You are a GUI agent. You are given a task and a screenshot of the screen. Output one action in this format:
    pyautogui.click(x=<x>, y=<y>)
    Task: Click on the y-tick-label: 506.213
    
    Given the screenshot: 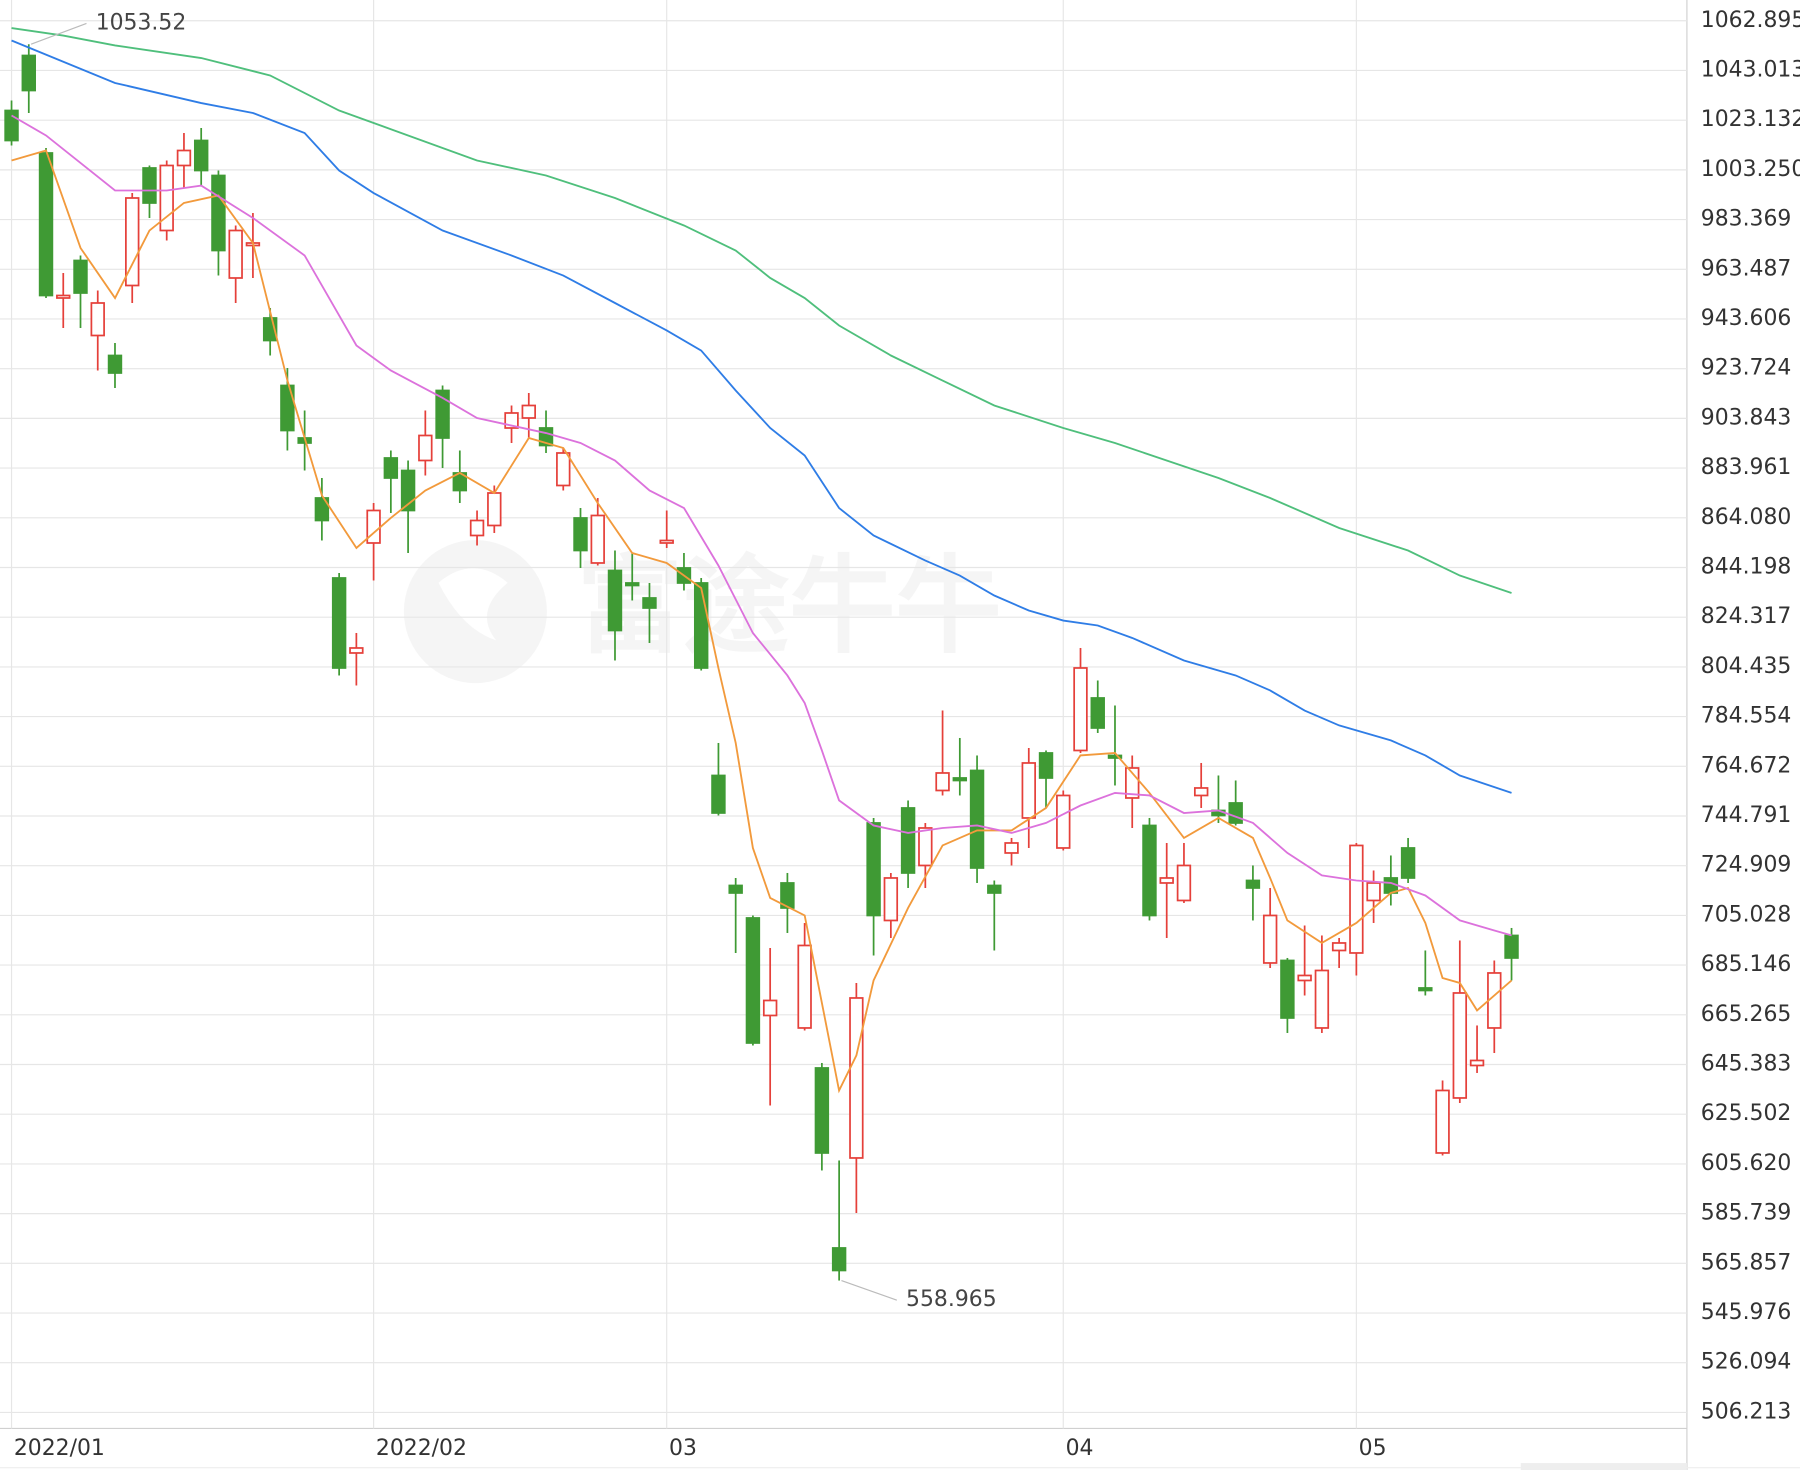 What is the action you would take?
    pyautogui.click(x=1746, y=1411)
    